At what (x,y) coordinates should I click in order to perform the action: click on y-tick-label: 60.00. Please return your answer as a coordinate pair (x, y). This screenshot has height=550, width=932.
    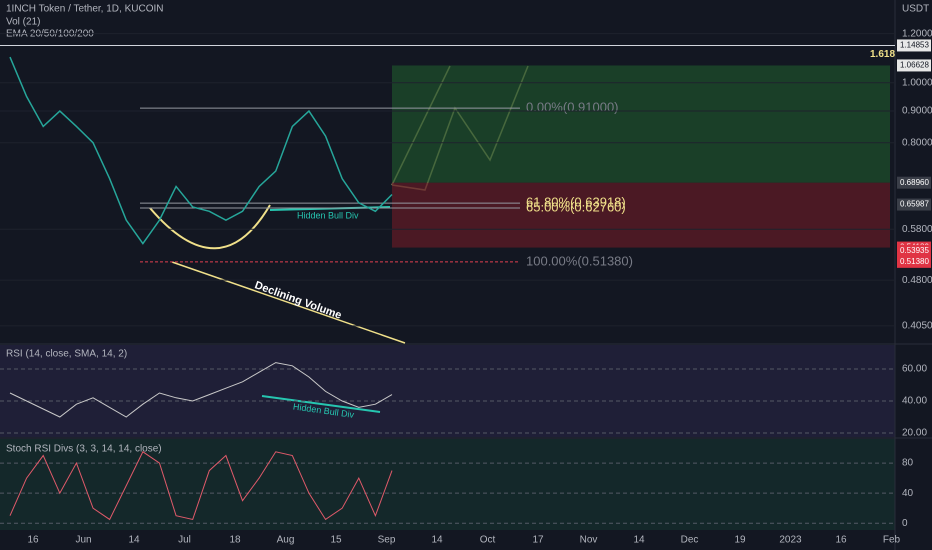
    Looking at the image, I should click on (914, 369).